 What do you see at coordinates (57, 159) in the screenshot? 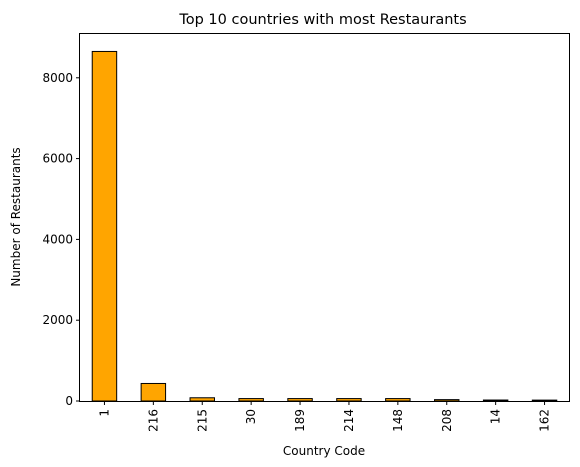
I see `y-tick-label-6000: 6000` at bounding box center [57, 159].